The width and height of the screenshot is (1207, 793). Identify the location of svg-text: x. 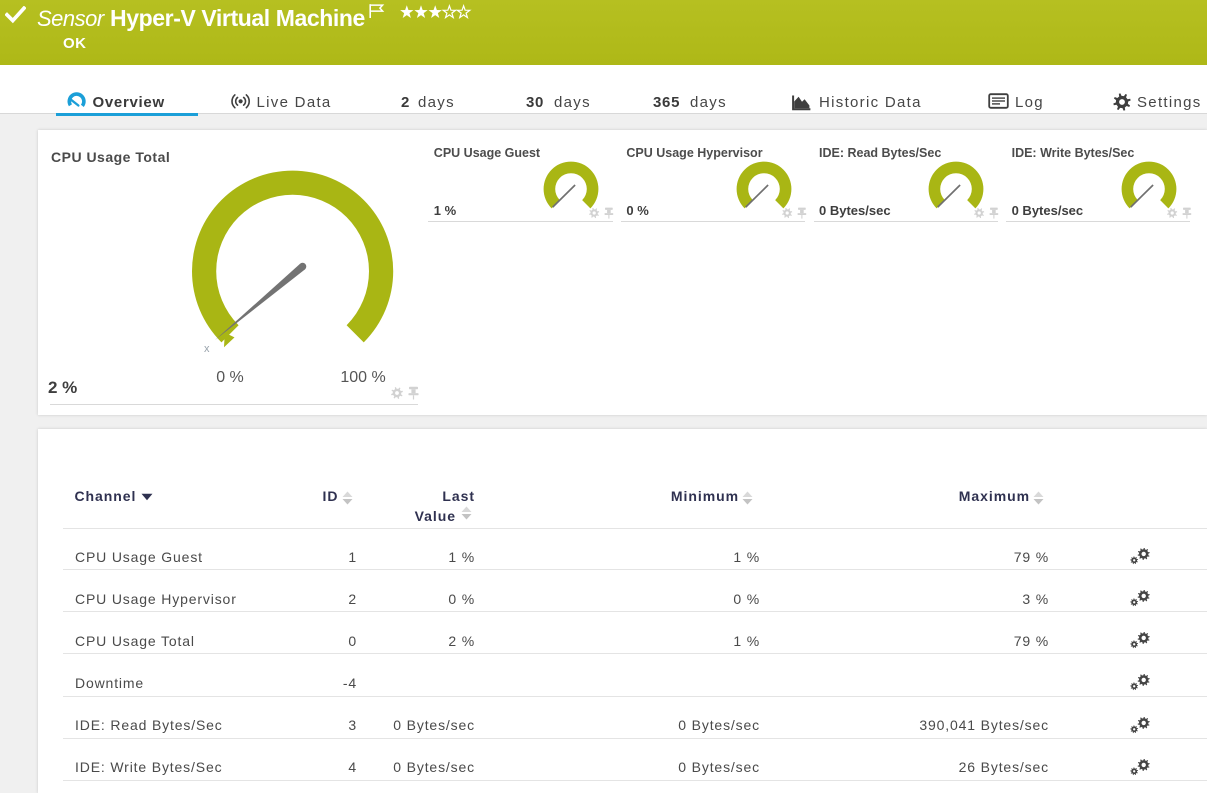
(207, 349).